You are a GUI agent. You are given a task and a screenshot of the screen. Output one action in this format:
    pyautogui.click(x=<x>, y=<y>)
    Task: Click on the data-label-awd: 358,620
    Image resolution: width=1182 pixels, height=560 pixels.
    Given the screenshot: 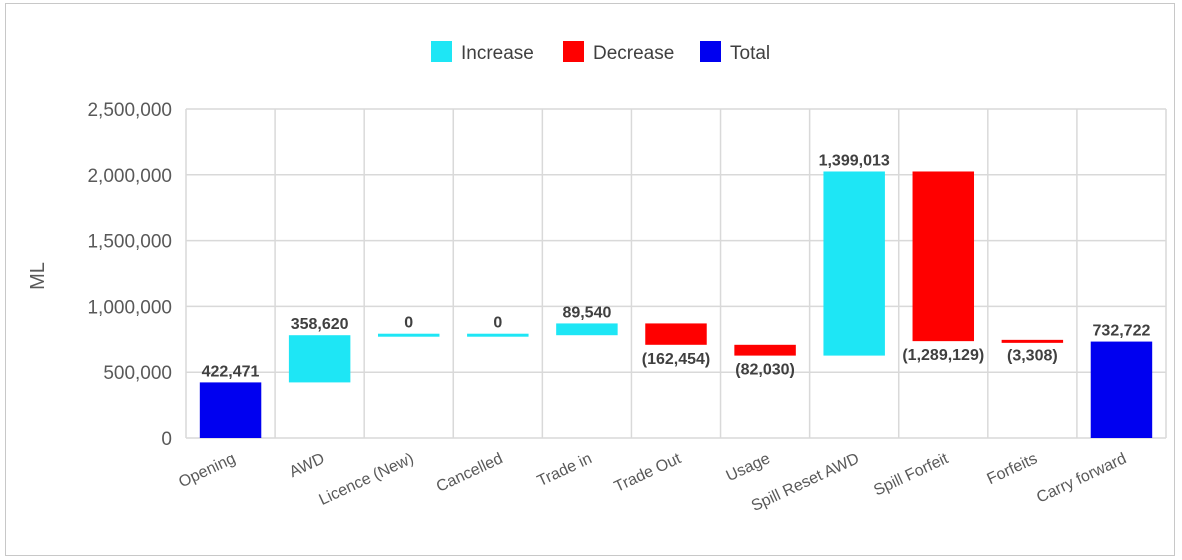 What is the action you would take?
    pyautogui.click(x=320, y=324)
    